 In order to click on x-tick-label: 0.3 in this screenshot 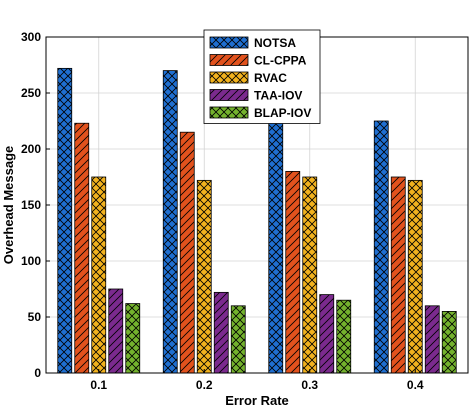, I will do `click(309, 385)`.